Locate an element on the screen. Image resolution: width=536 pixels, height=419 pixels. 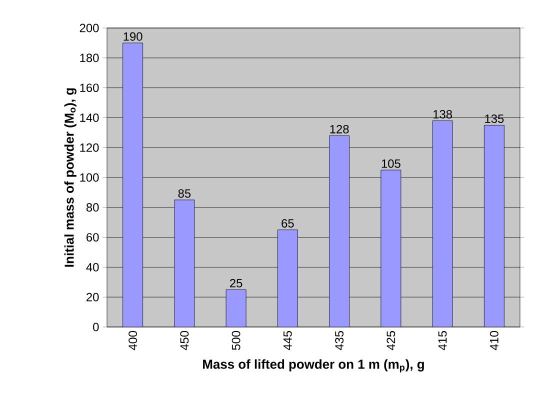
data-label: 85 is located at coordinates (184, 193).